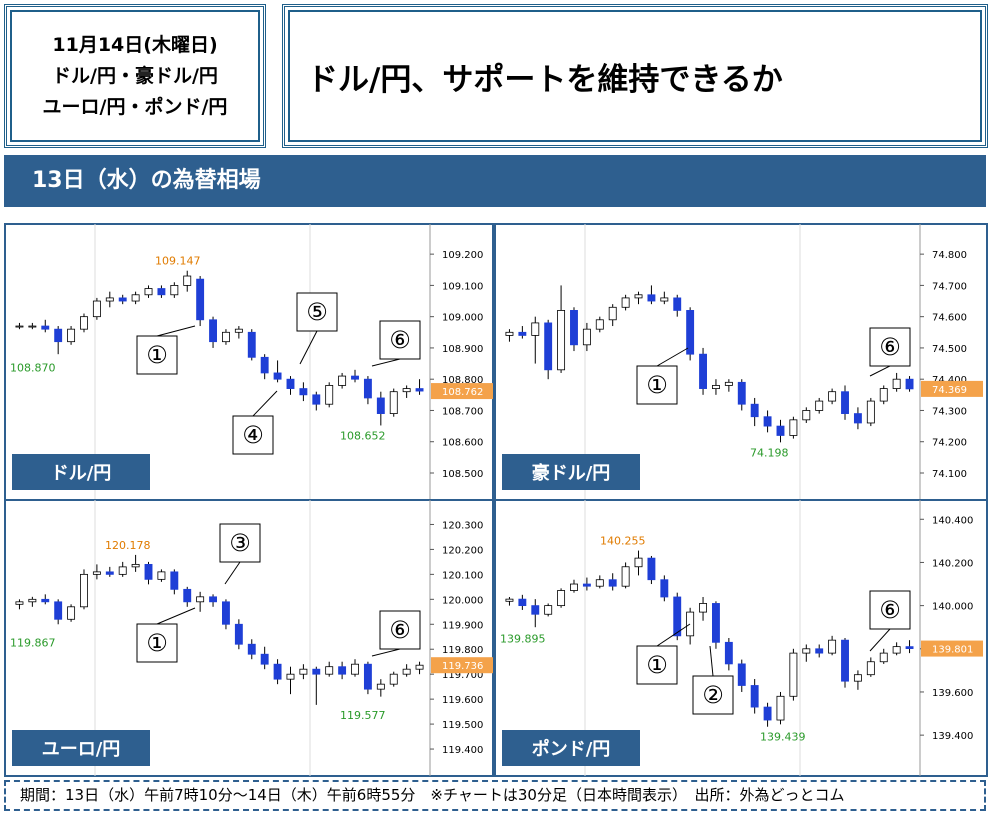 This screenshot has width=992, height=814. I want to click on y-tick-label: 108.700, so click(462, 411).